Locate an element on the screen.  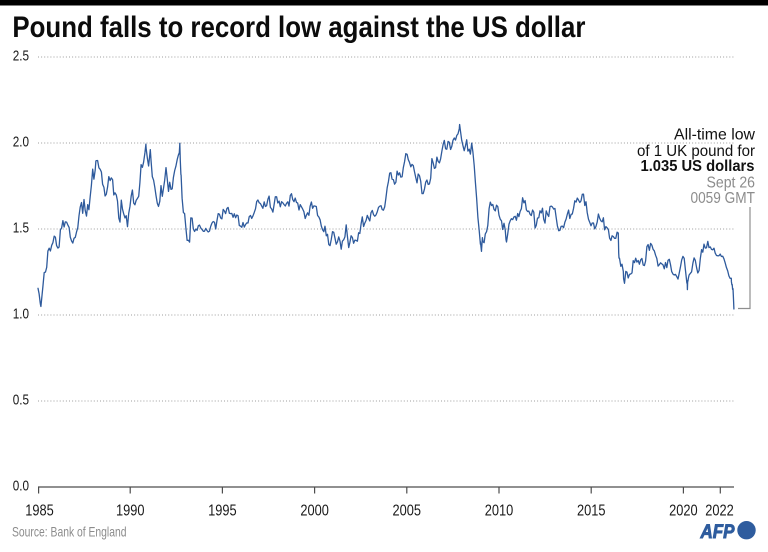
svg-text: 2.0 is located at coordinates (21, 142).